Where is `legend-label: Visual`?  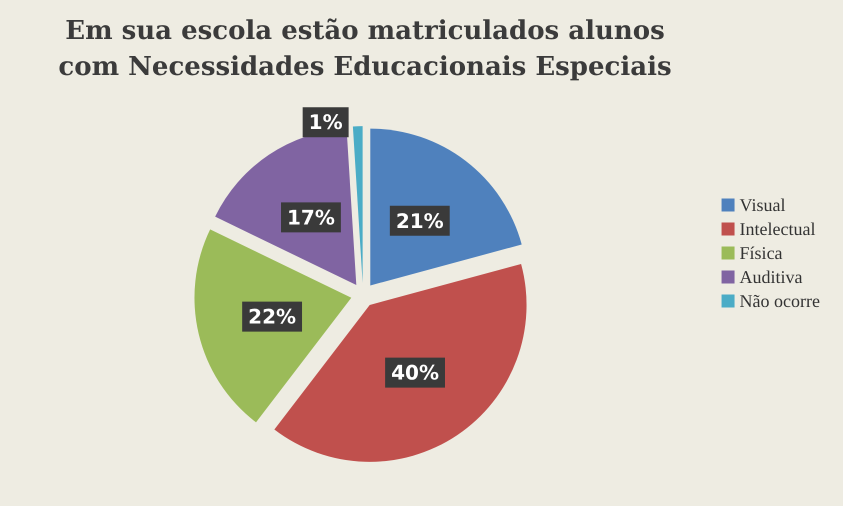 legend-label: Visual is located at coordinates (763, 205).